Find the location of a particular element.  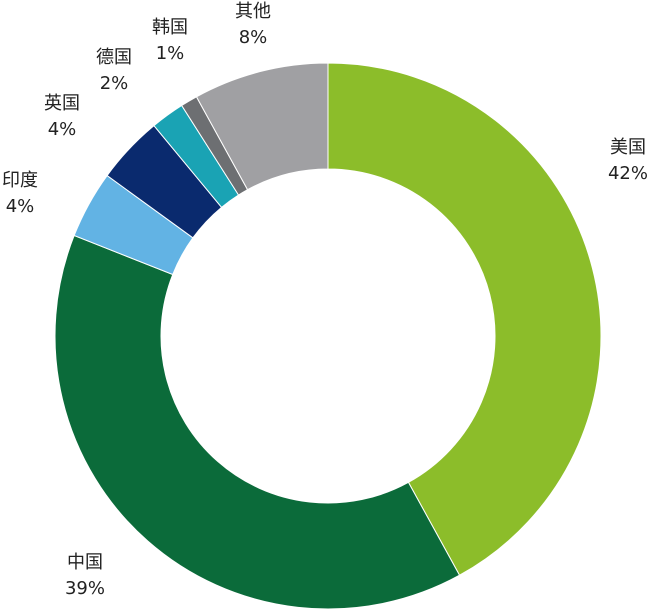

slice-label: 中国 is located at coordinates (85, 562).